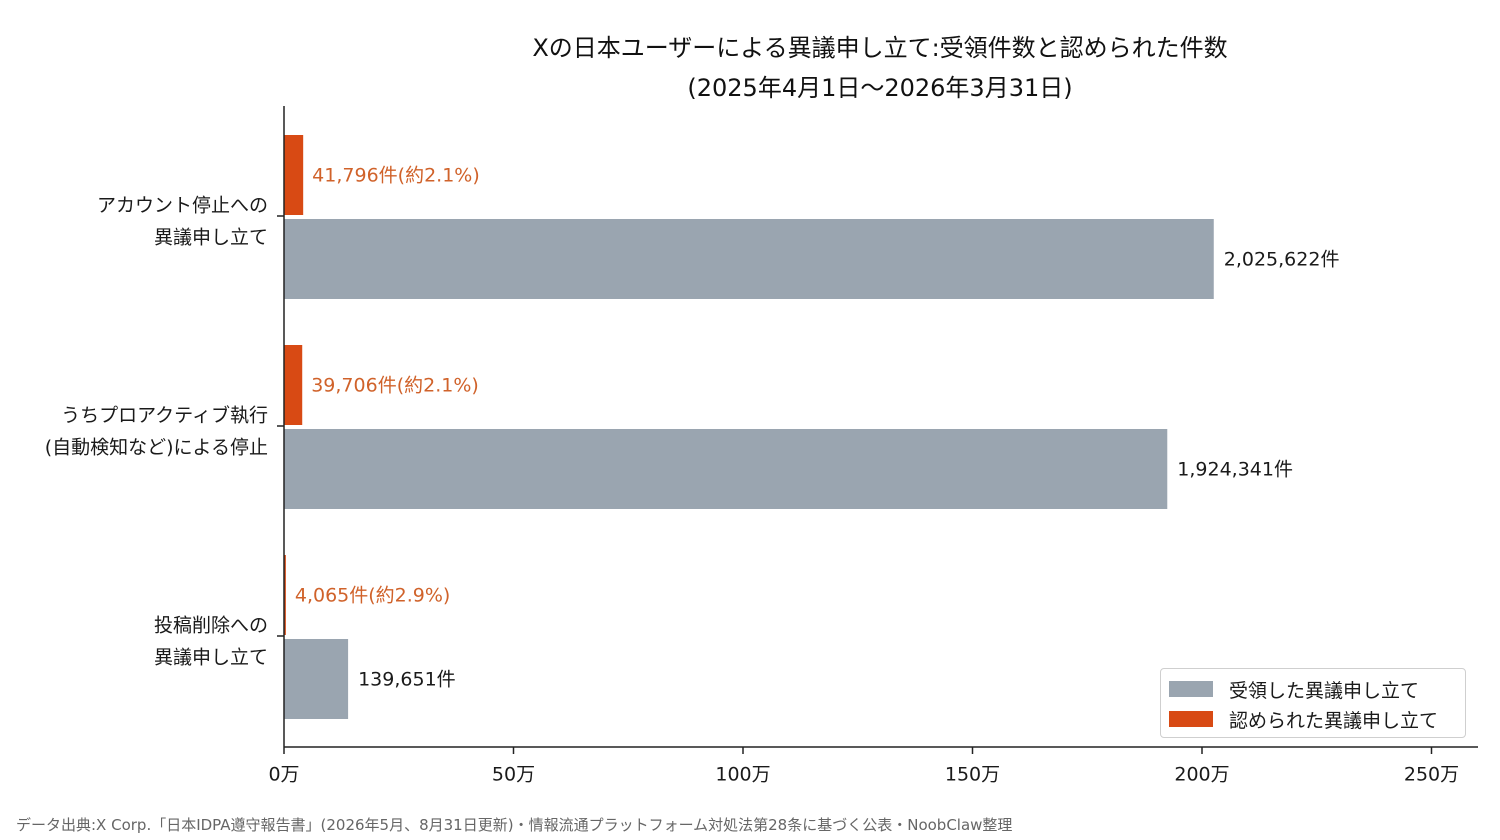 The image size is (1500, 840). What do you see at coordinates (211, 658) in the screenshot?
I see `y-tick-label-2-line2: 異議申し立て` at bounding box center [211, 658].